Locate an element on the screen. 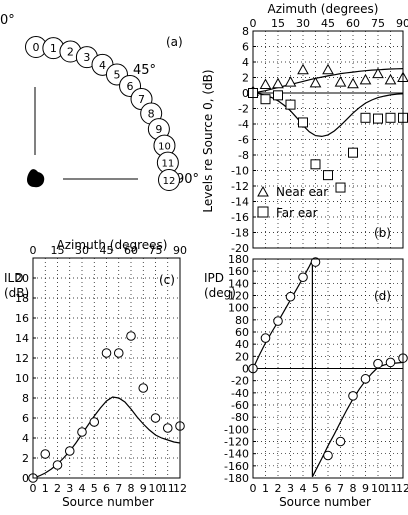  y-tick-label: -8 is located at coordinates (243, 155).